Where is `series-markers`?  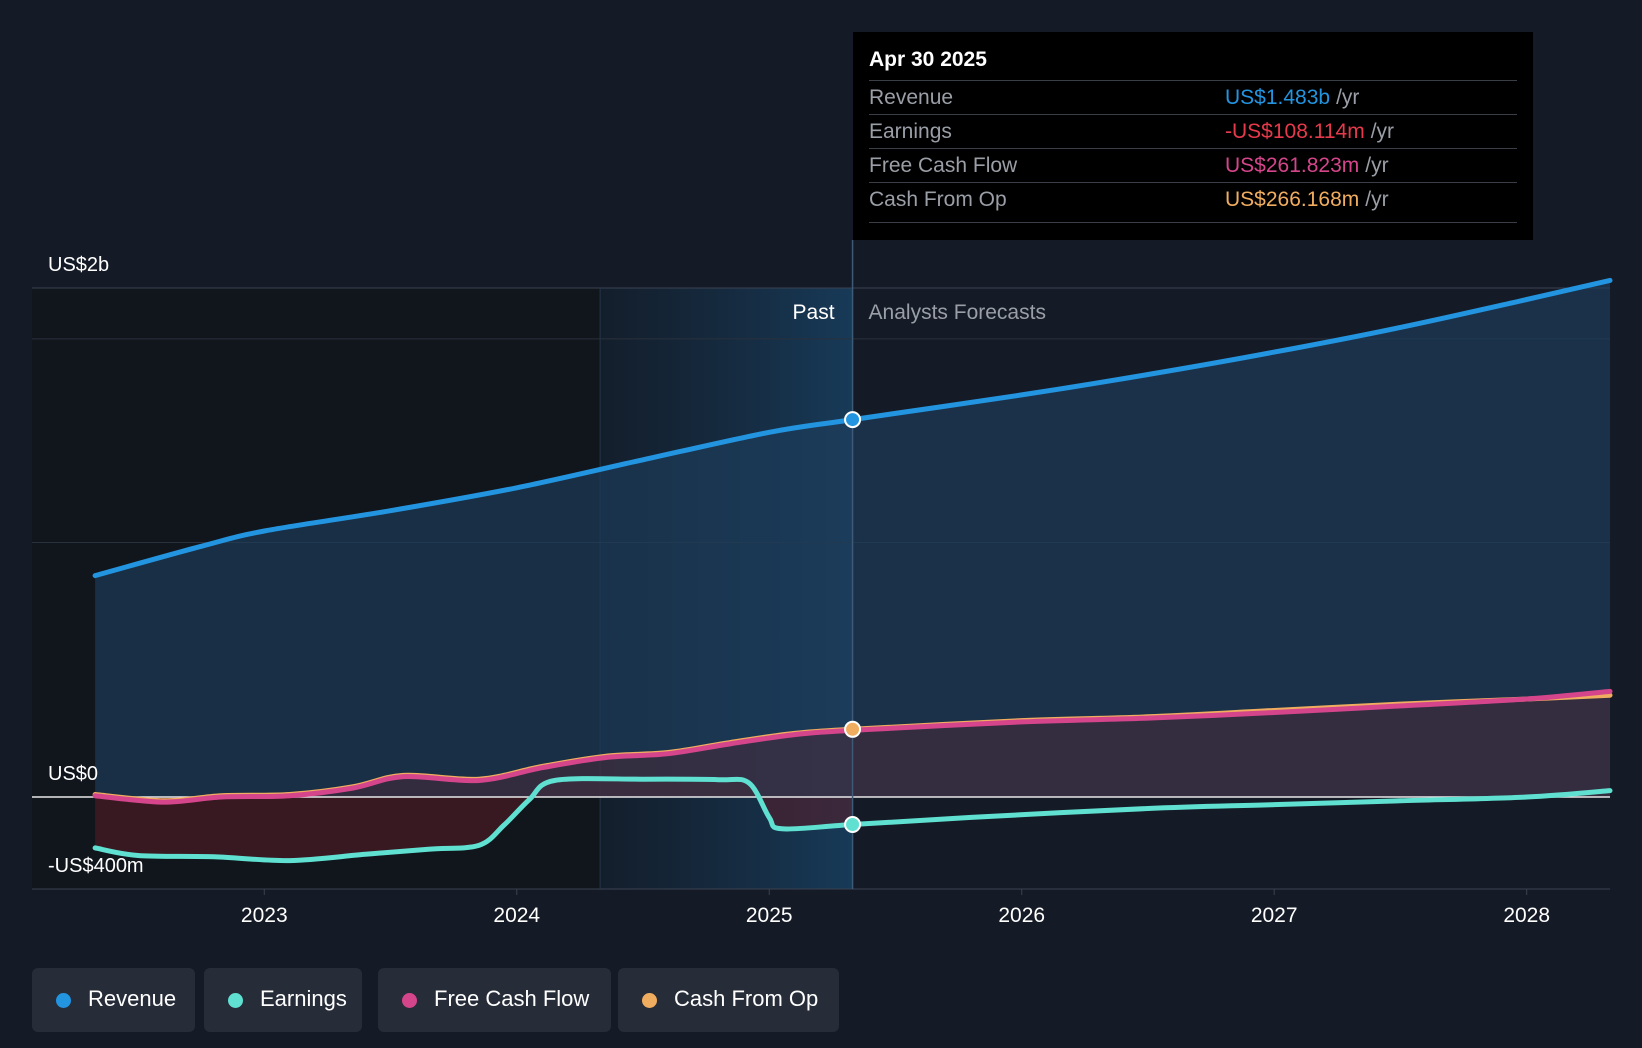 series-markers is located at coordinates (853, 622).